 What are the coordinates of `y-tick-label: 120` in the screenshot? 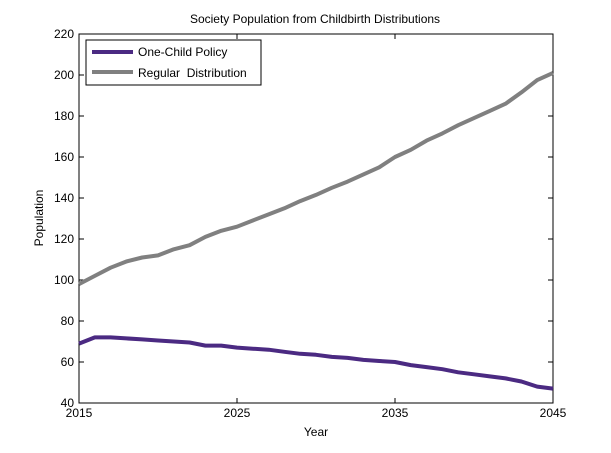 It's located at (64, 239).